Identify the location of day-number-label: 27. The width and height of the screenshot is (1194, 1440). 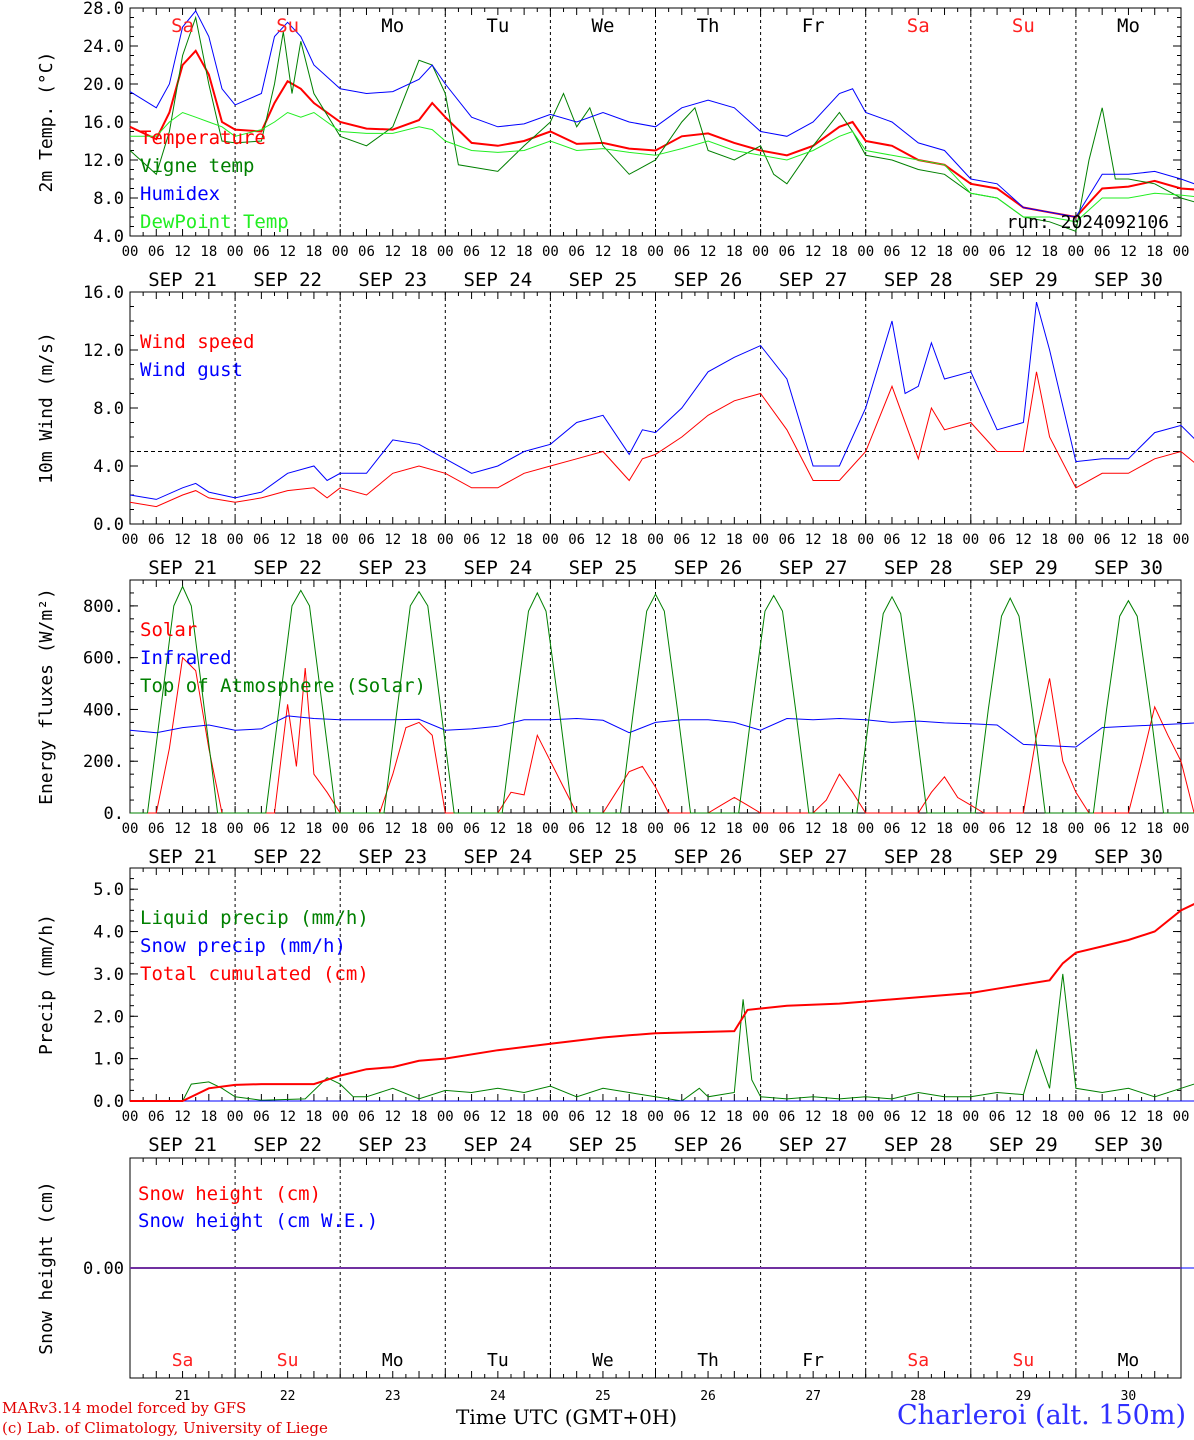
(813, 1396).